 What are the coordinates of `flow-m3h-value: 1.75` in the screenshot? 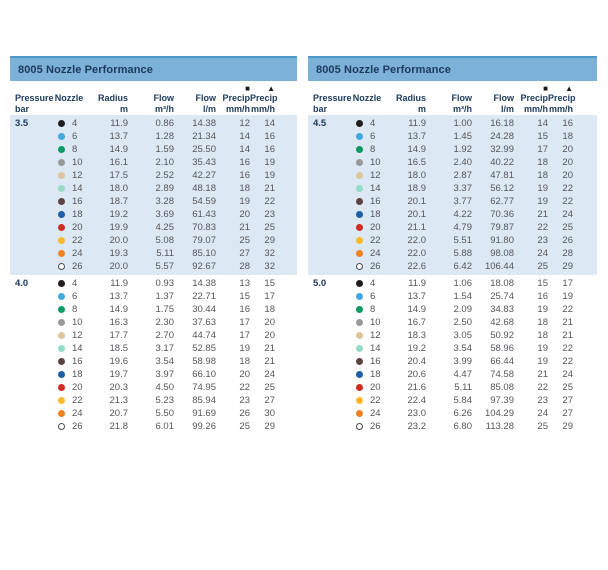 It's located at (165, 309).